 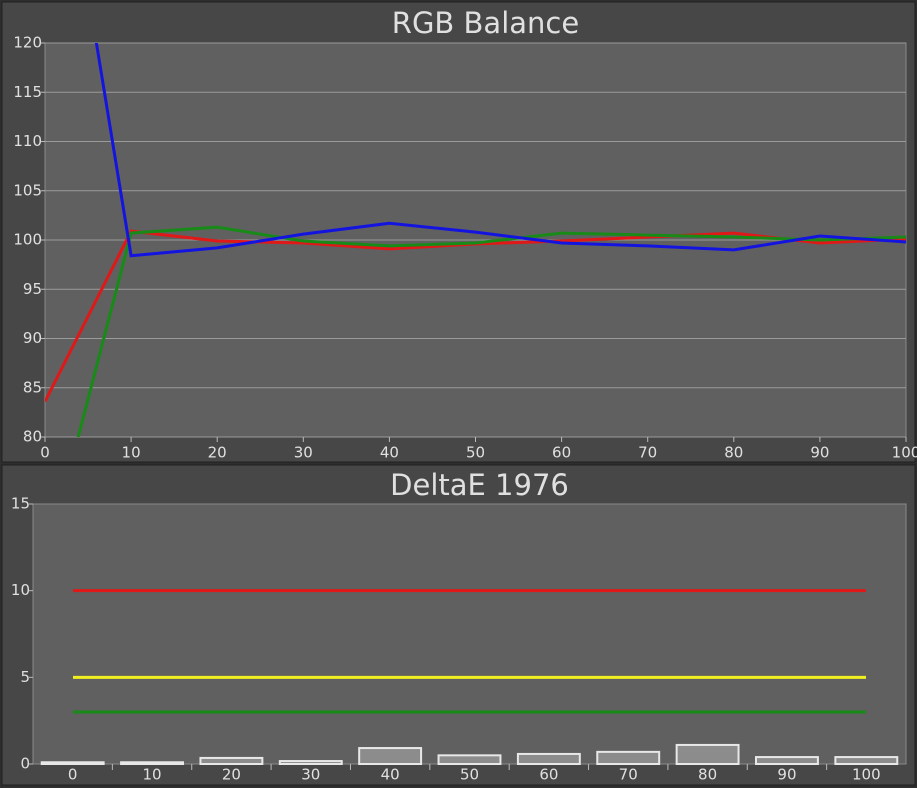 I want to click on y-tick-label: 15, so click(x=20, y=504).